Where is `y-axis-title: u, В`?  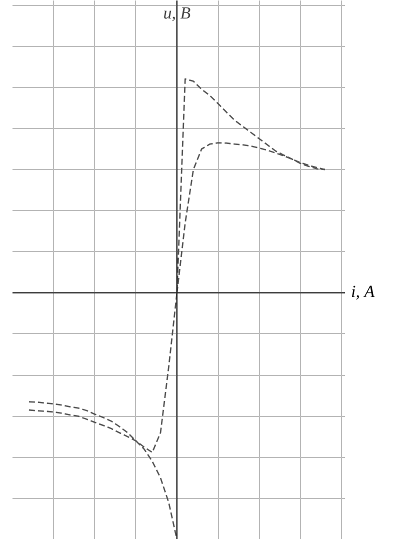 y-axis-title: u, В is located at coordinates (177, 13).